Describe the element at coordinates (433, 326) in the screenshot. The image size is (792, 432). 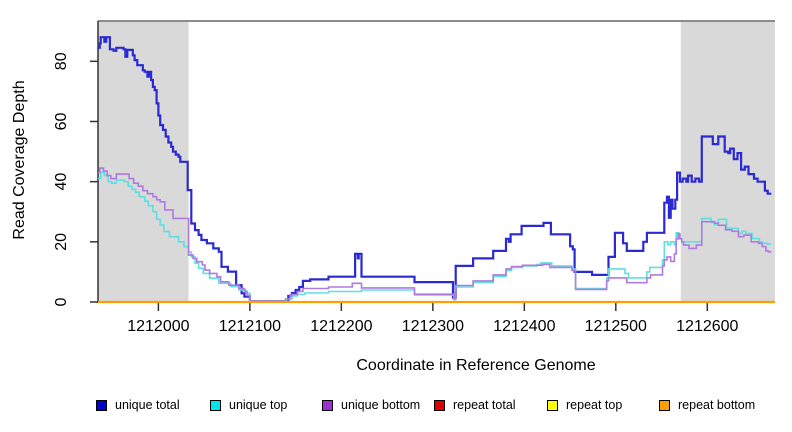
I see `x-tick-label: 1212300` at that location.